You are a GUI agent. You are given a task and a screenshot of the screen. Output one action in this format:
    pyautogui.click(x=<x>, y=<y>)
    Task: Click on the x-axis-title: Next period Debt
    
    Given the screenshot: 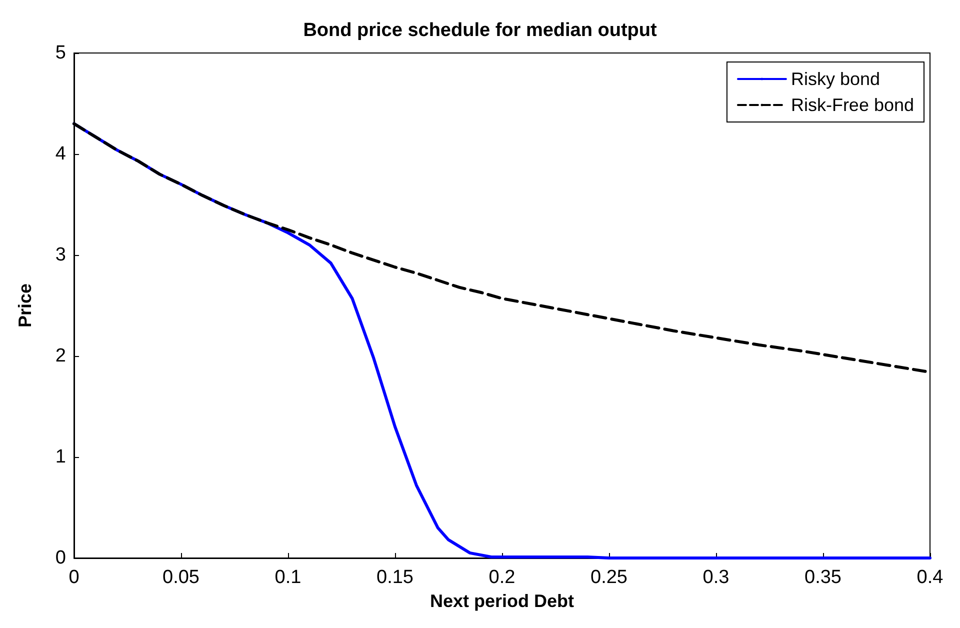 What is the action you would take?
    pyautogui.click(x=502, y=600)
    